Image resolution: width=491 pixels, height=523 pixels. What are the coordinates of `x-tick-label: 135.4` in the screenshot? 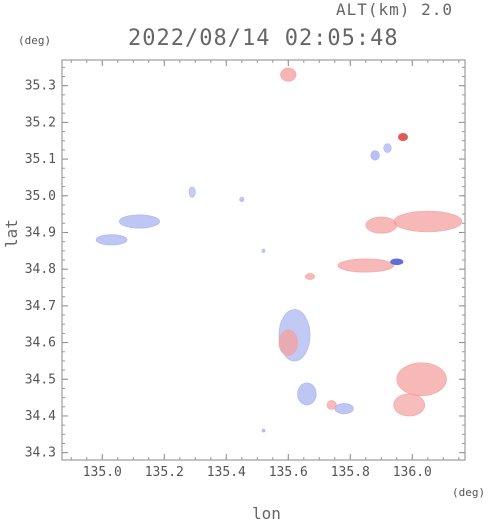 It's located at (226, 472).